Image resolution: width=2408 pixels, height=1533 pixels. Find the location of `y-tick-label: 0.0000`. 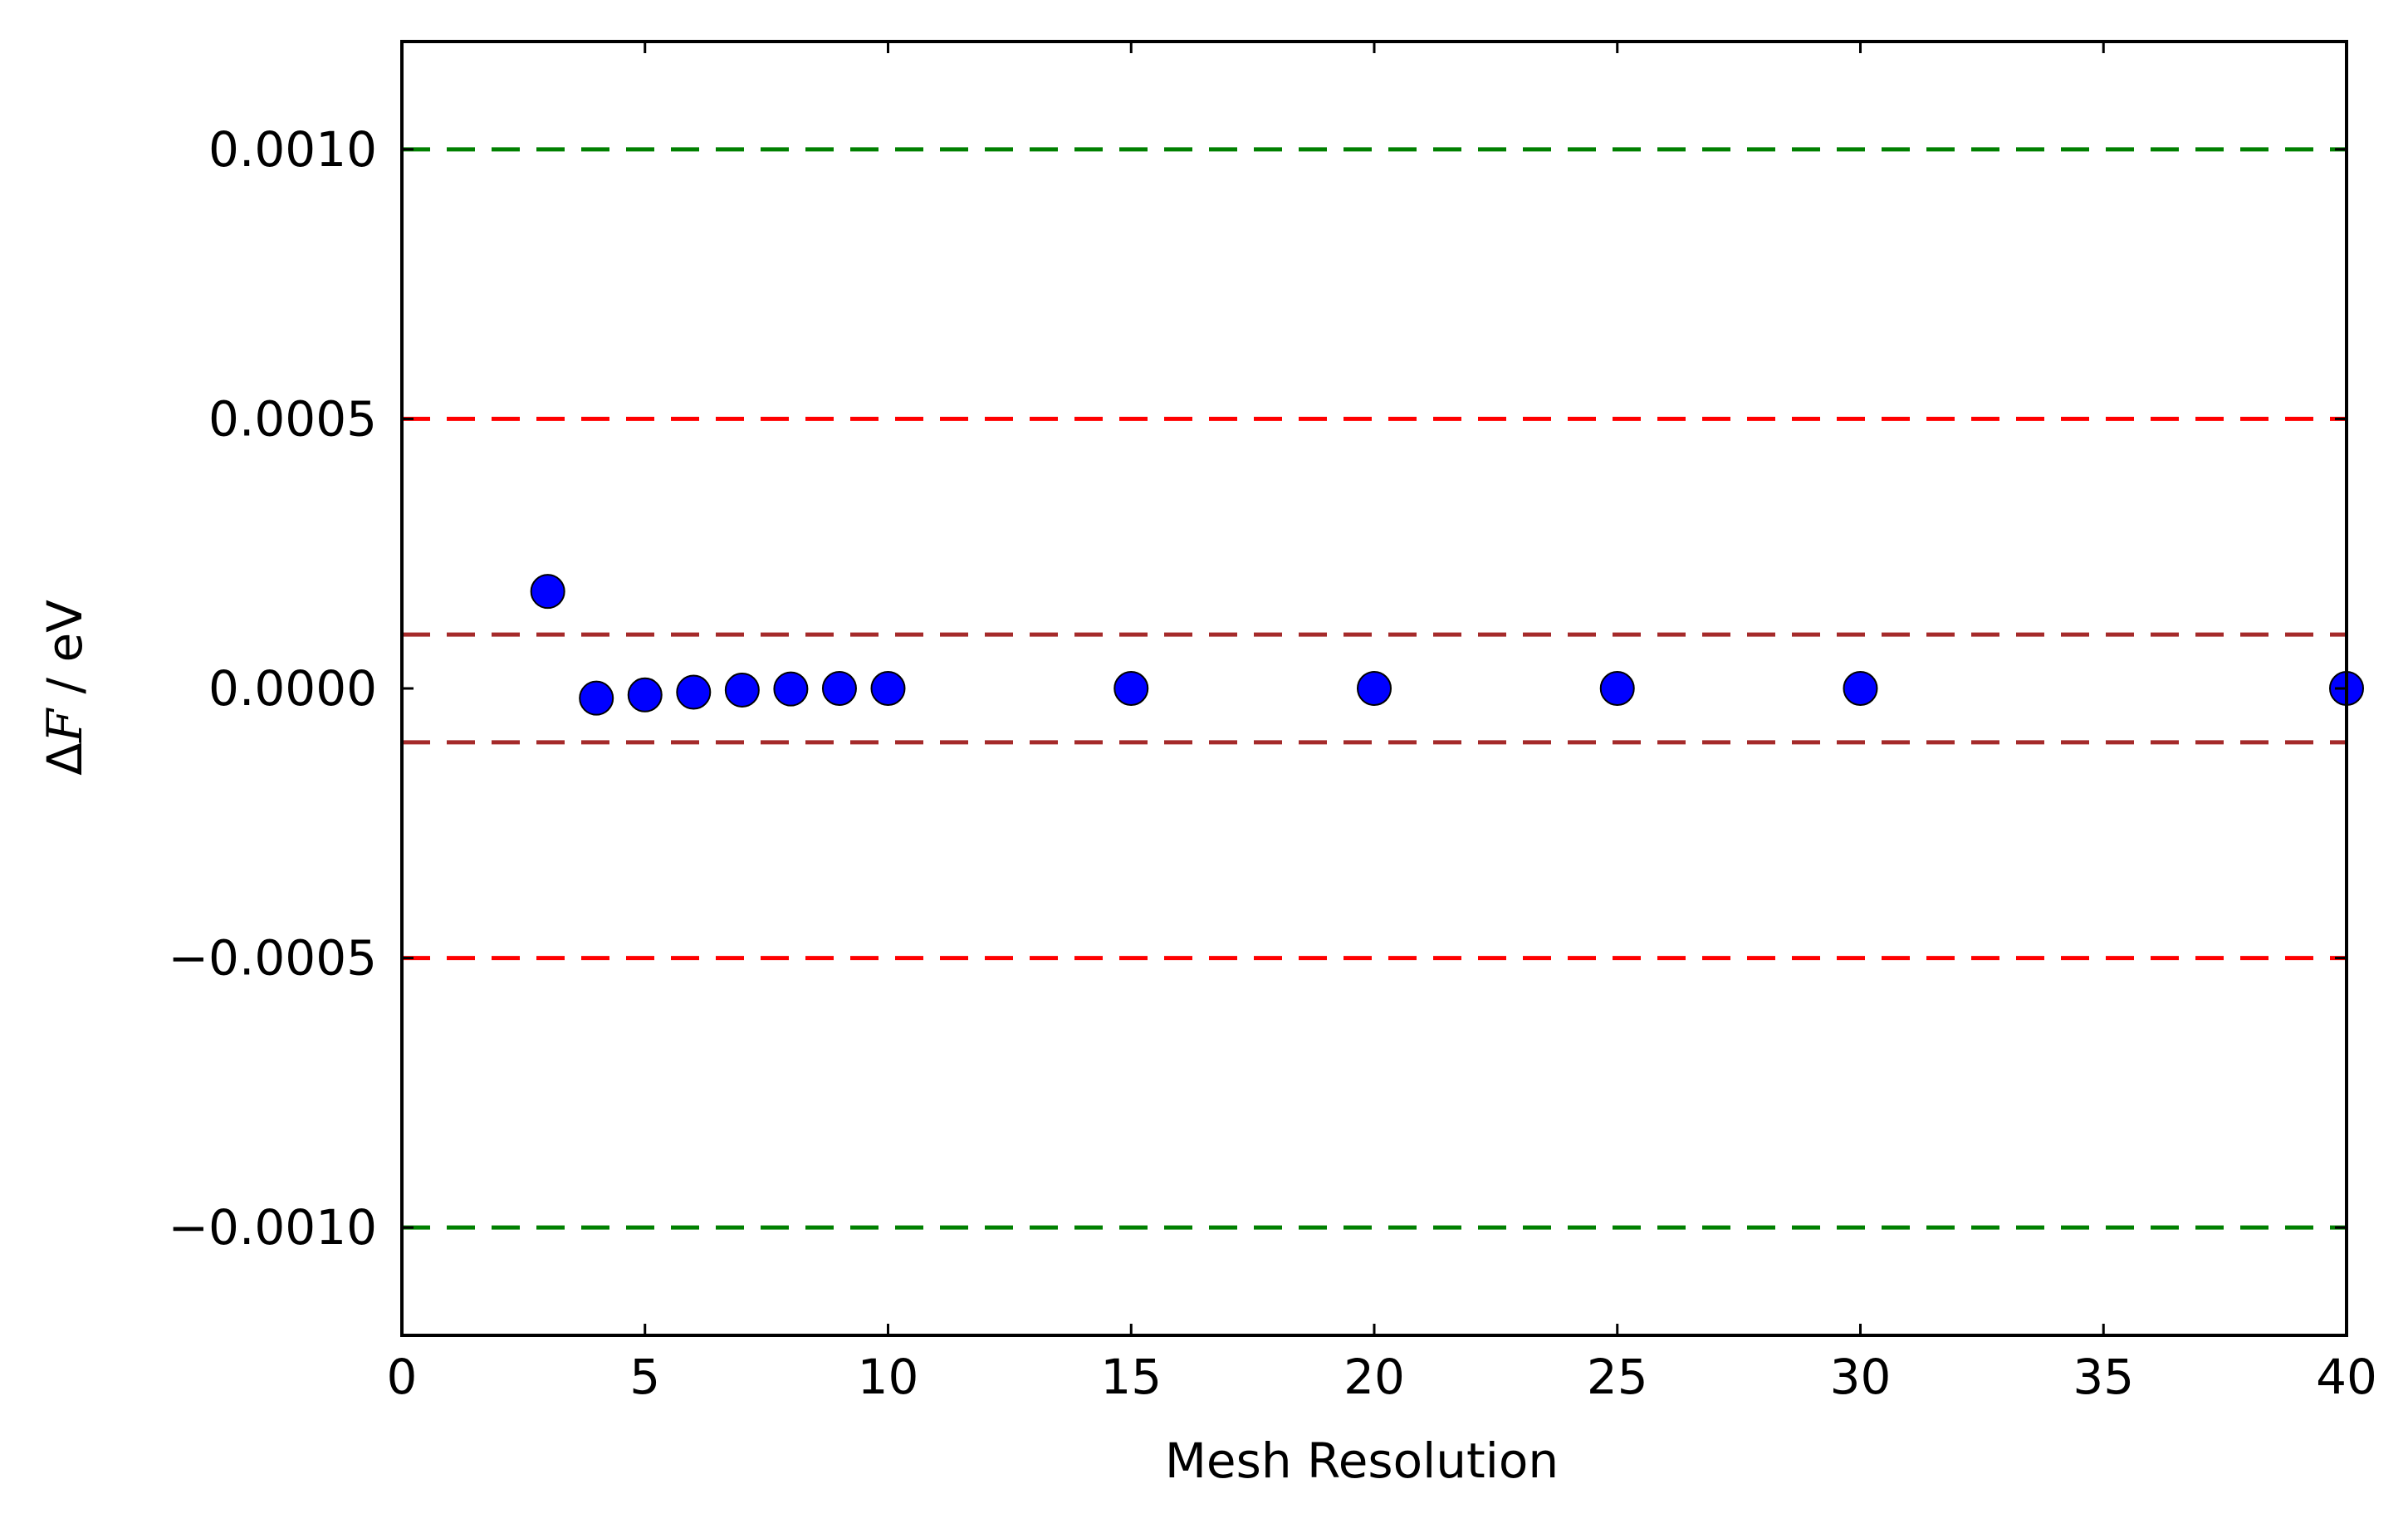

y-tick-label: 0.0000 is located at coordinates (292, 689).